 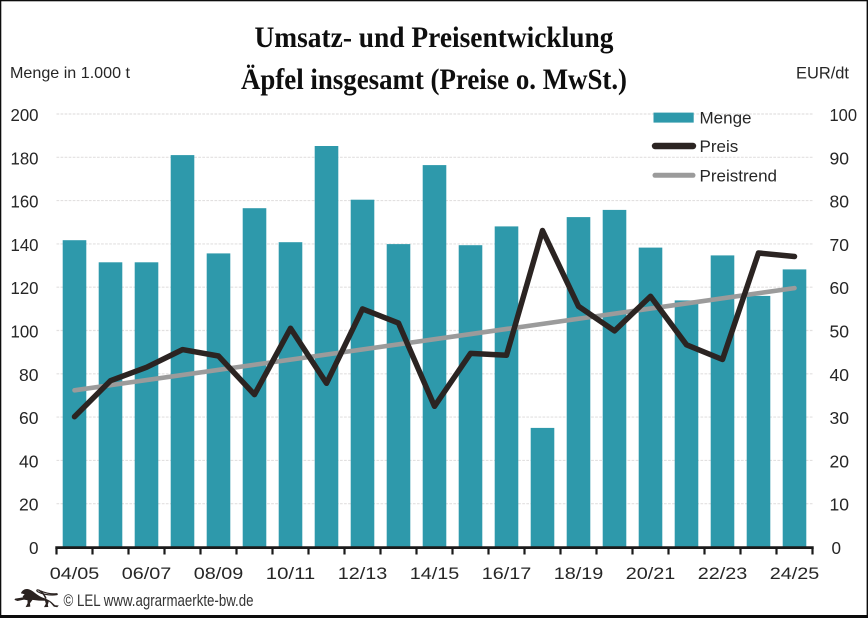 What do you see at coordinates (434, 37) in the screenshot?
I see `svg-text: Umsatz- und Preisentwicklung` at bounding box center [434, 37].